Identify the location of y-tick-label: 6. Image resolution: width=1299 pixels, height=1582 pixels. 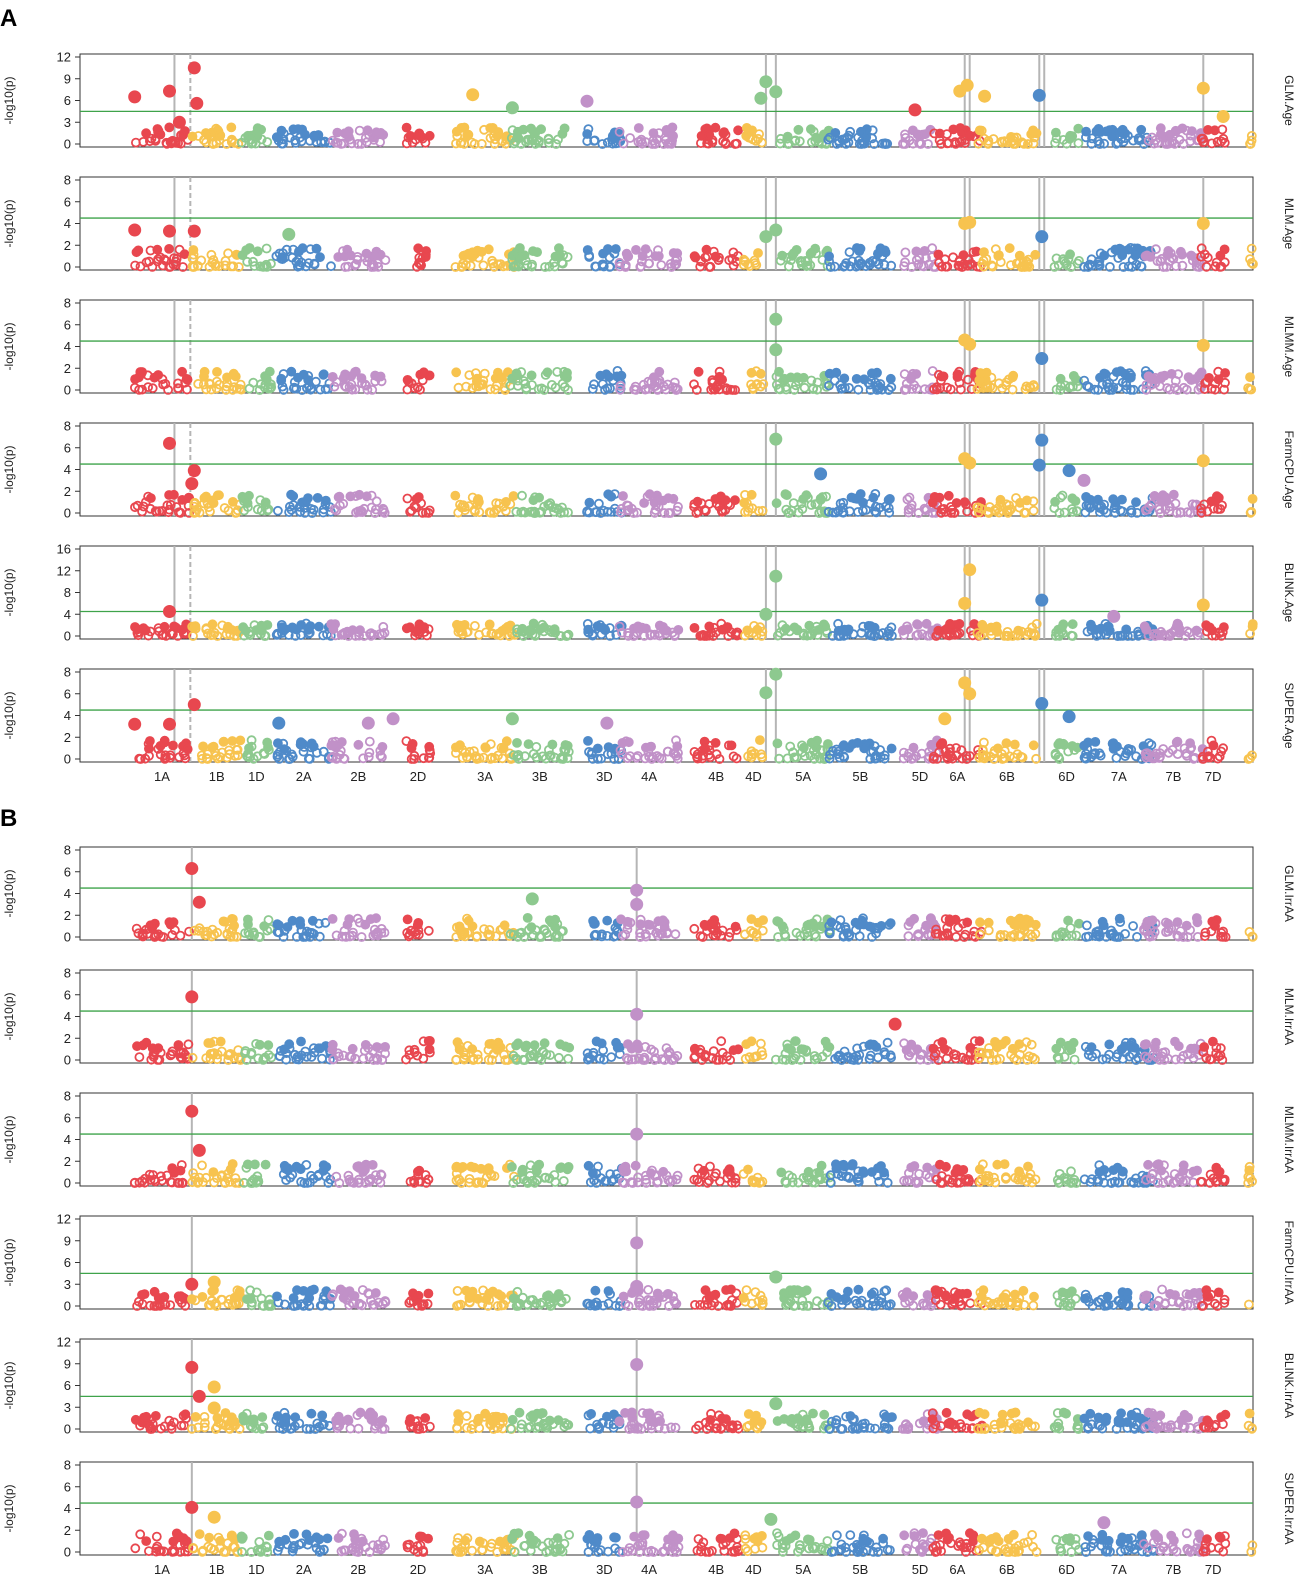
(67, 1117).